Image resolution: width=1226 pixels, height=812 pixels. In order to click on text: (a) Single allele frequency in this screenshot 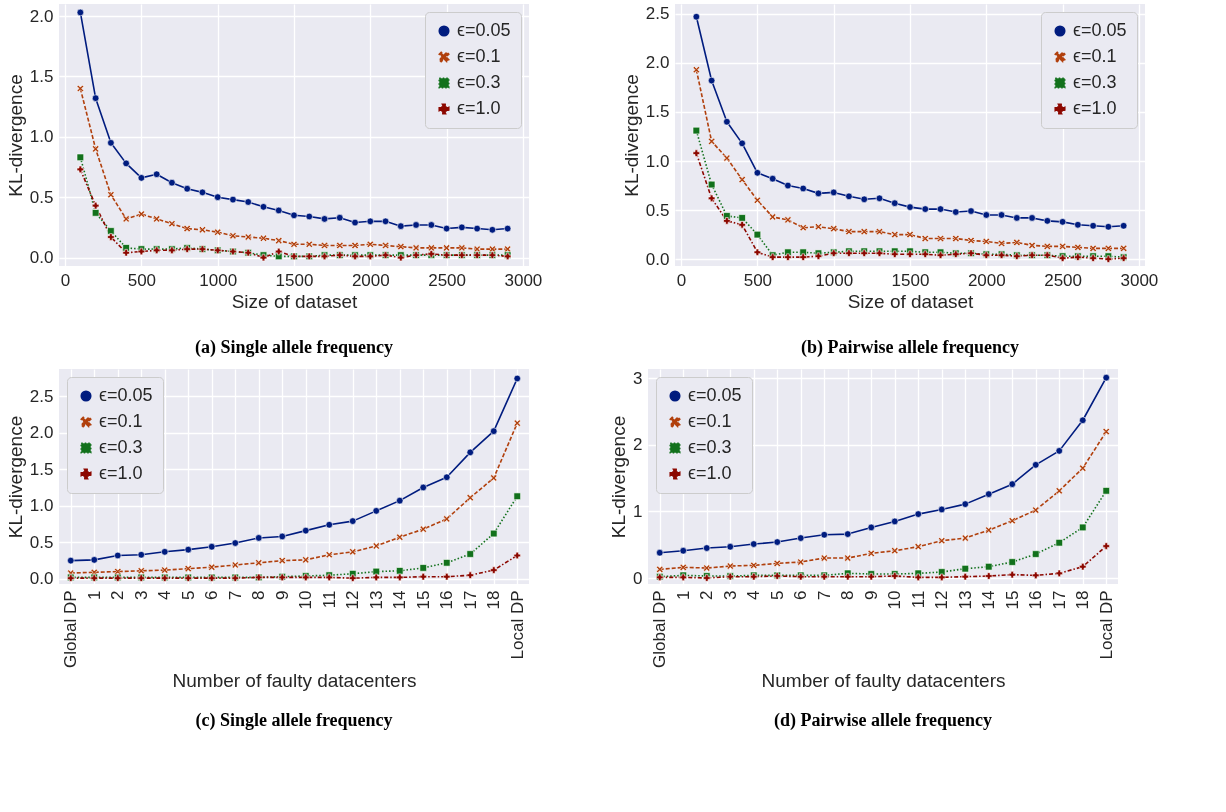, I will do `click(294, 347)`.